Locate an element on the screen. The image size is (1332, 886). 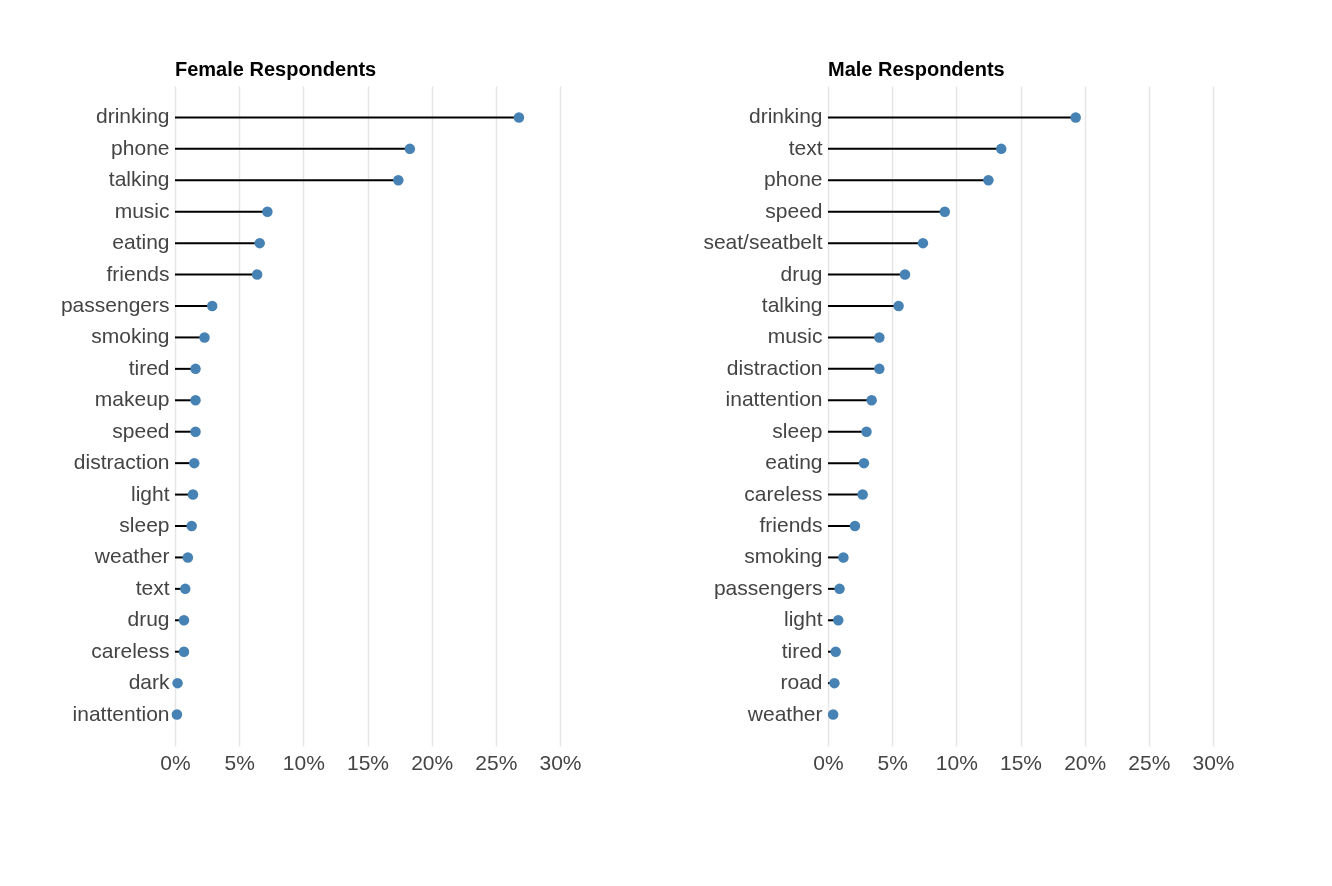
y-tick-label: makeup is located at coordinates (132, 399).